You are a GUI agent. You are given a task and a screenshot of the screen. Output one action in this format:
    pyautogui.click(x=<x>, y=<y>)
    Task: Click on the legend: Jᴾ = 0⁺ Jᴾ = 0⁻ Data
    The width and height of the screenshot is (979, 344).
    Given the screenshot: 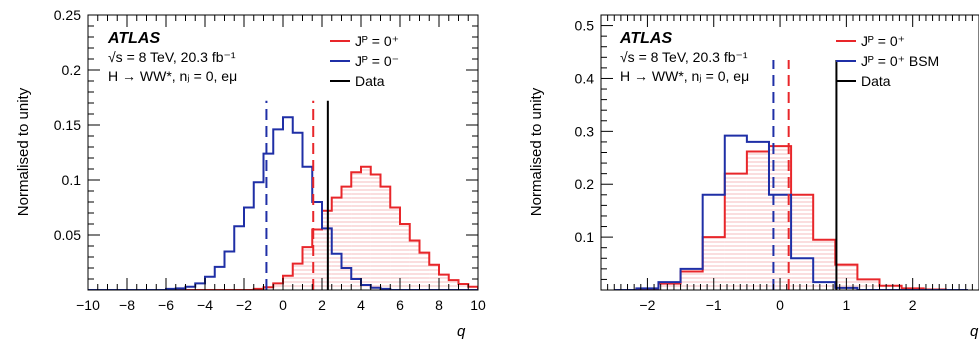 What is the action you would take?
    pyautogui.click(x=364, y=61)
    